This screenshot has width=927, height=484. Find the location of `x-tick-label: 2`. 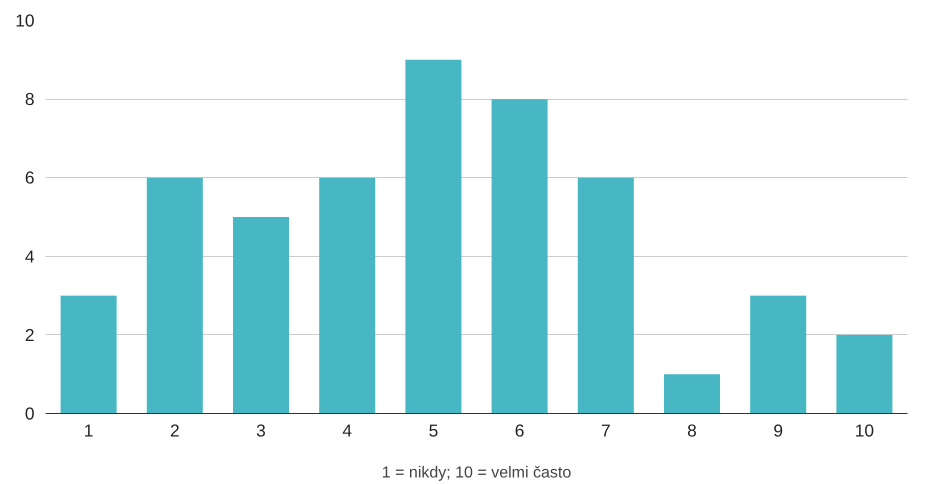

x-tick-label: 2 is located at coordinates (175, 430).